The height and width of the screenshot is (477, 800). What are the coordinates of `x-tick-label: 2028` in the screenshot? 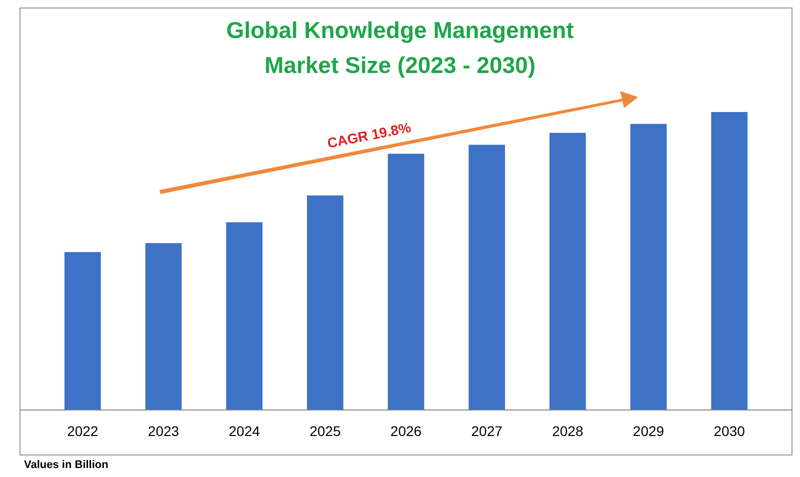 It's located at (568, 430).